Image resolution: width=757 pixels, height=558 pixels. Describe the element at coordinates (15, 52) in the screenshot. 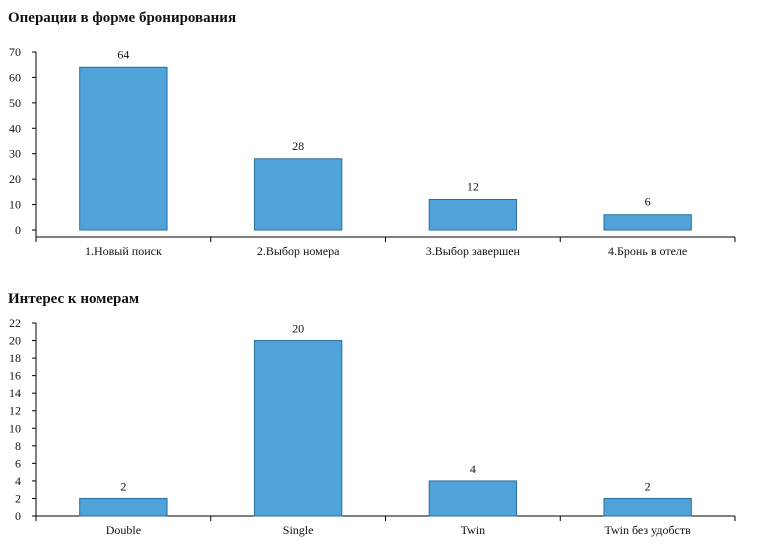

I see `y-tick-label: 70` at that location.